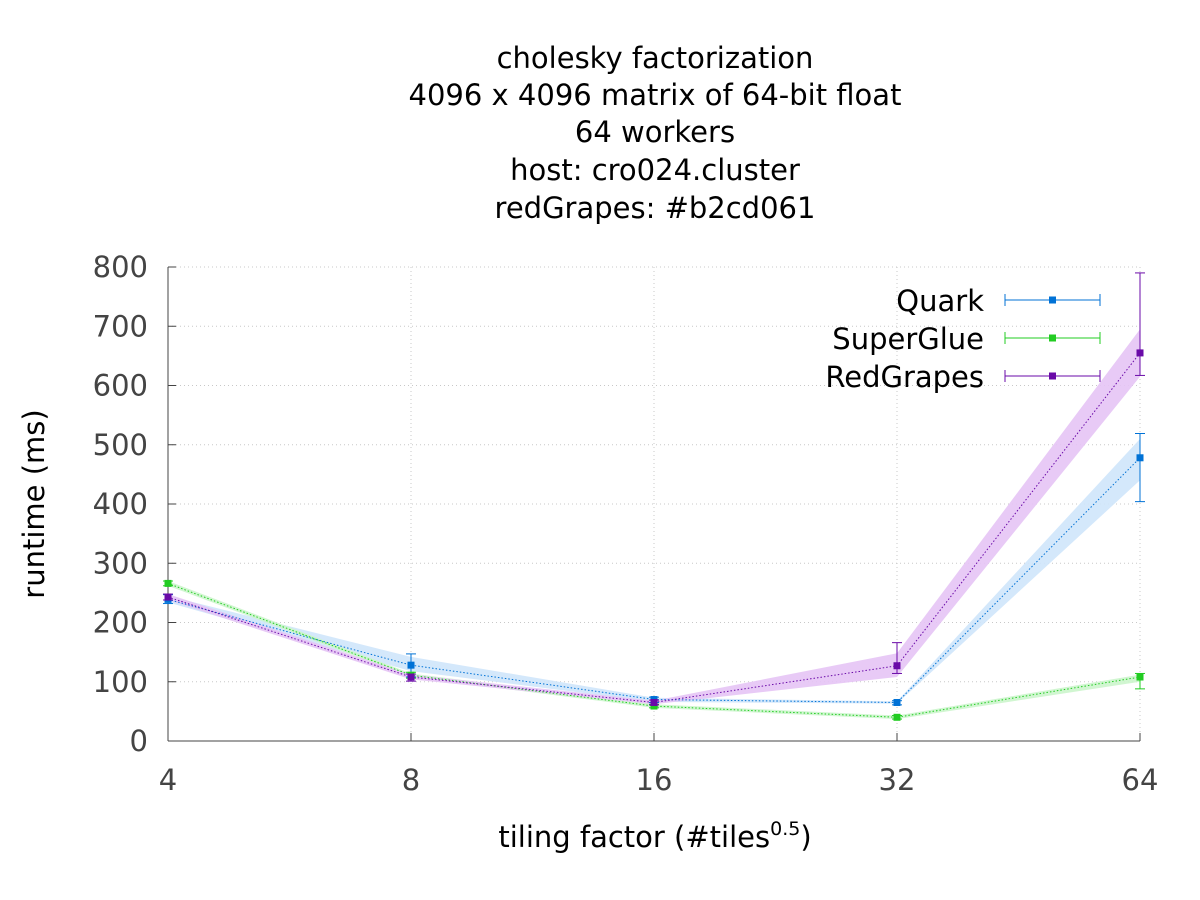  Describe the element at coordinates (1052, 300) in the screenshot. I see `legend-marker-quark` at that location.